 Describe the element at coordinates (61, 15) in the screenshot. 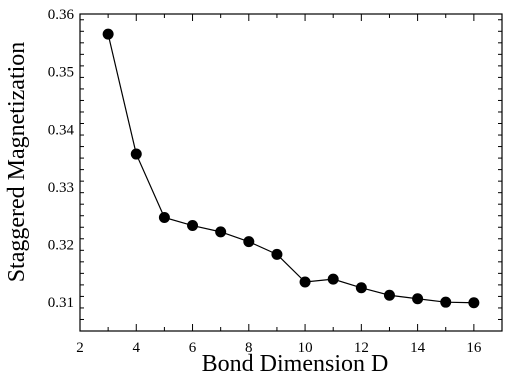

I see `y-tick-label: 0.36` at that location.